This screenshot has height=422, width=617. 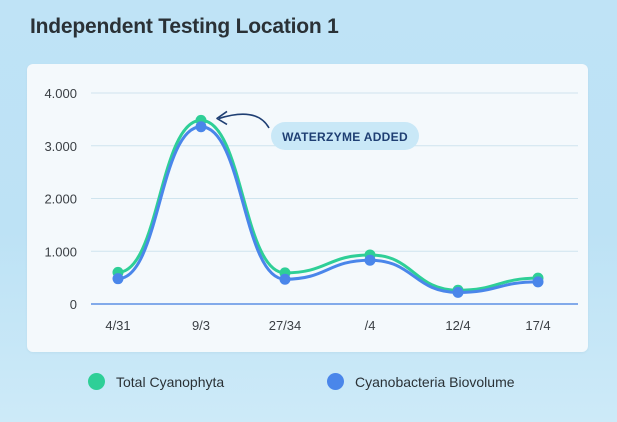 I want to click on y-tick-label: 4.000, so click(x=60, y=93).